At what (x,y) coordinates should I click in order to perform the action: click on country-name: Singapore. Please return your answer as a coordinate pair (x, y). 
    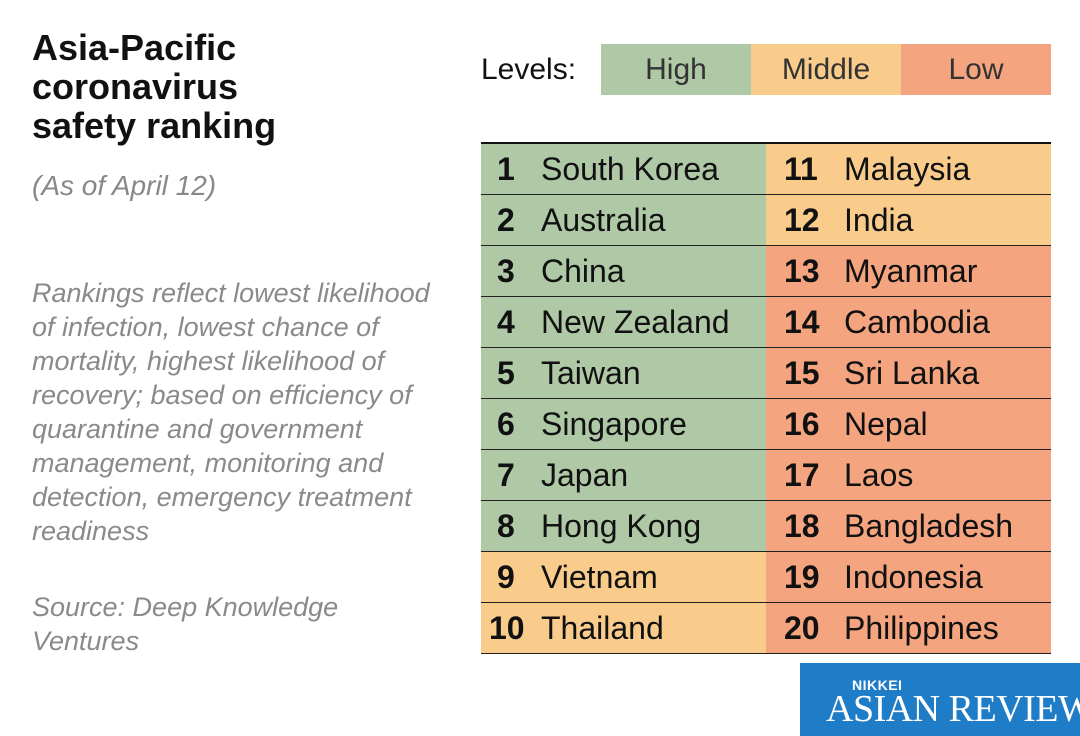
    Looking at the image, I should click on (614, 423).